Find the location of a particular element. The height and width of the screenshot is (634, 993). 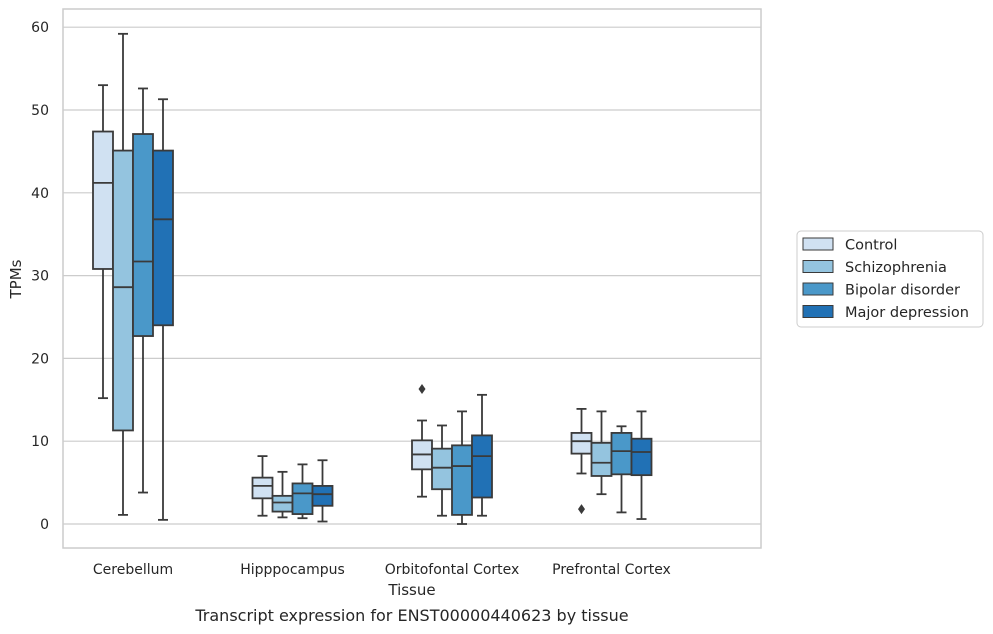

x-tick-label-1: Hipppocampus is located at coordinates (292, 570).